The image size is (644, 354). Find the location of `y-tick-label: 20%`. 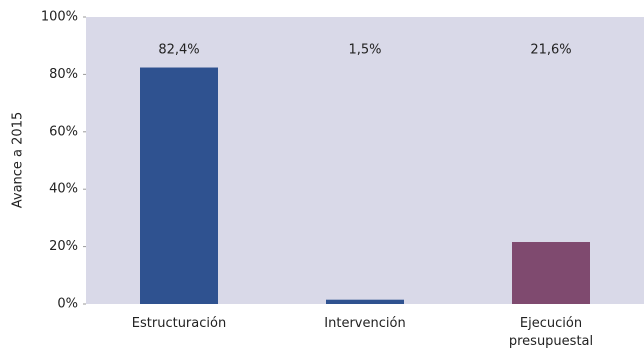

y-tick-label: 20% is located at coordinates (63, 246).